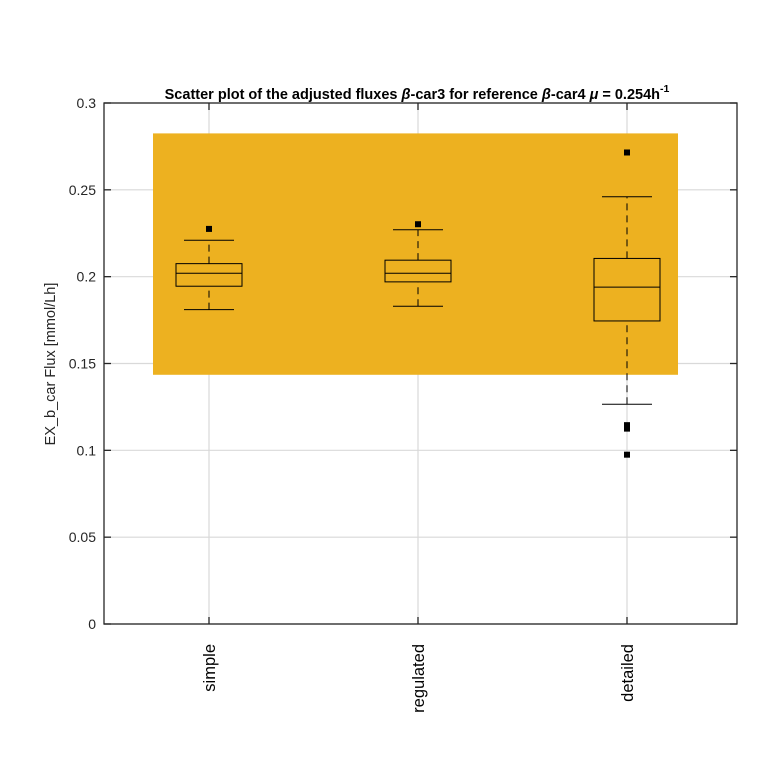  I want to click on box-simple, so click(209, 268).